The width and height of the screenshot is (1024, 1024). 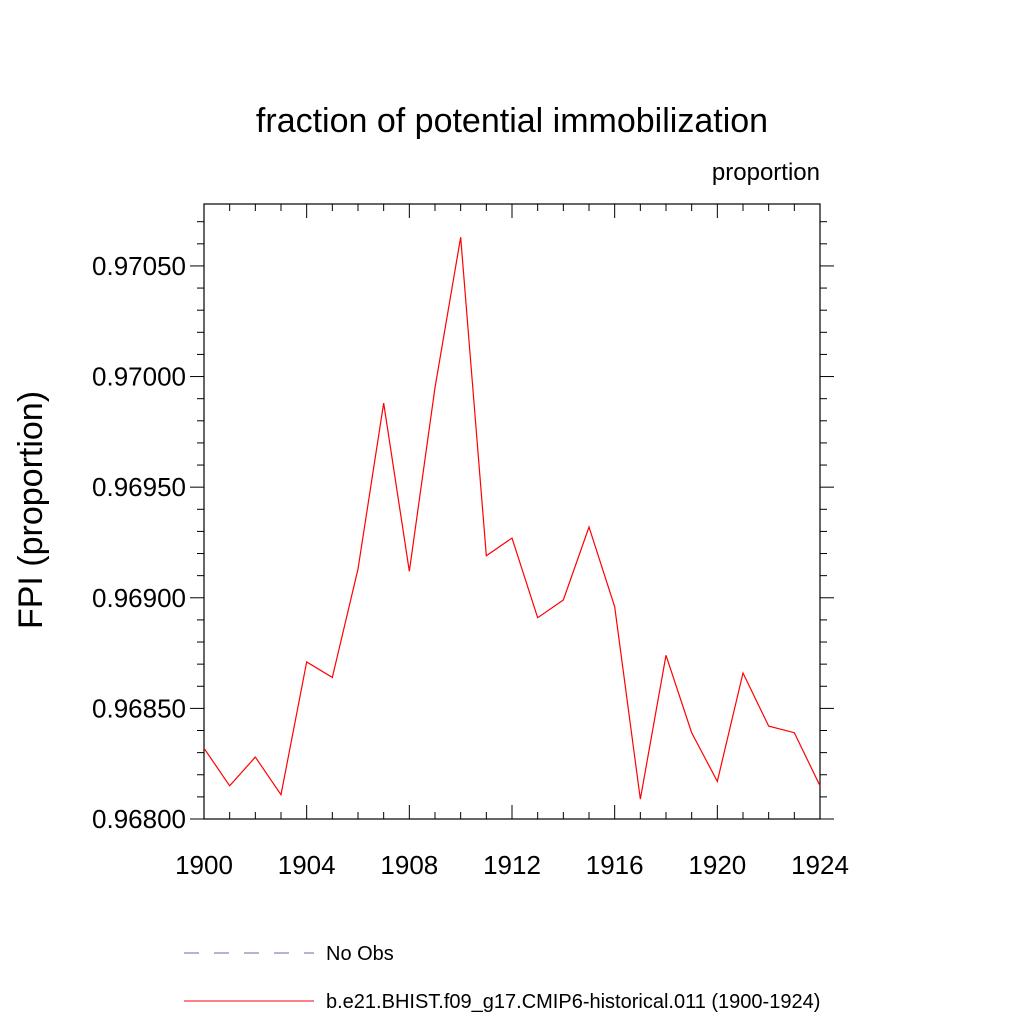 I want to click on units-label: proportion, so click(x=766, y=172).